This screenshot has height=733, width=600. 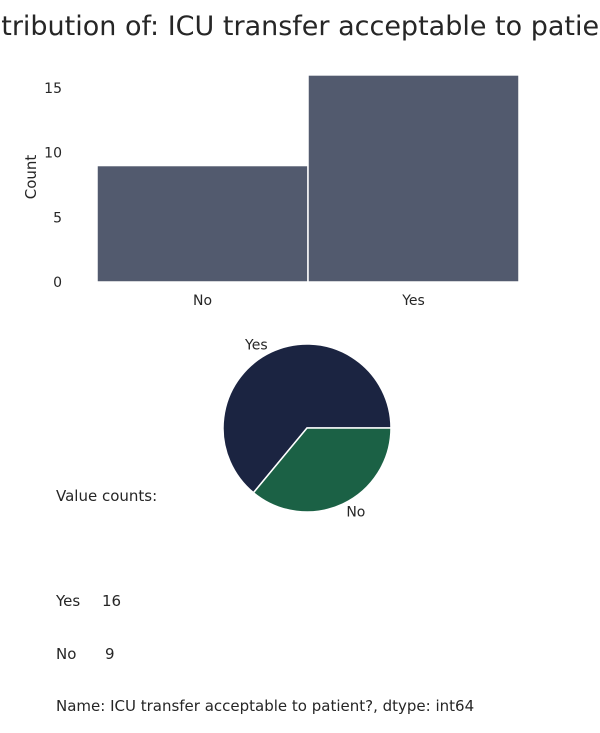 What do you see at coordinates (53, 154) in the screenshot?
I see `y-tick-label: 10` at bounding box center [53, 154].